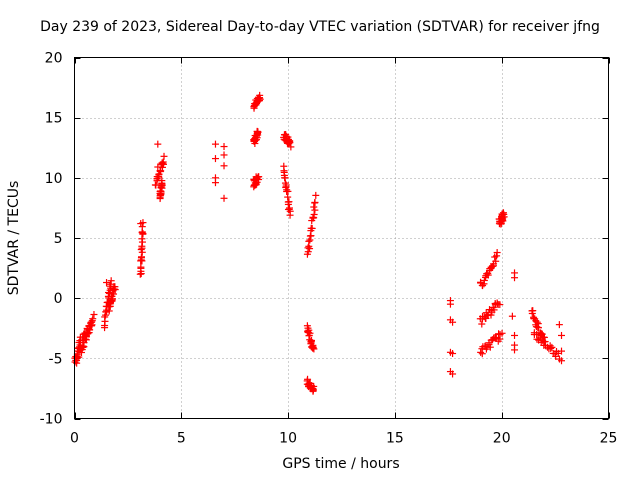 The image size is (640, 480). What do you see at coordinates (58, 299) in the screenshot?
I see `y-tick-label: 0` at bounding box center [58, 299].